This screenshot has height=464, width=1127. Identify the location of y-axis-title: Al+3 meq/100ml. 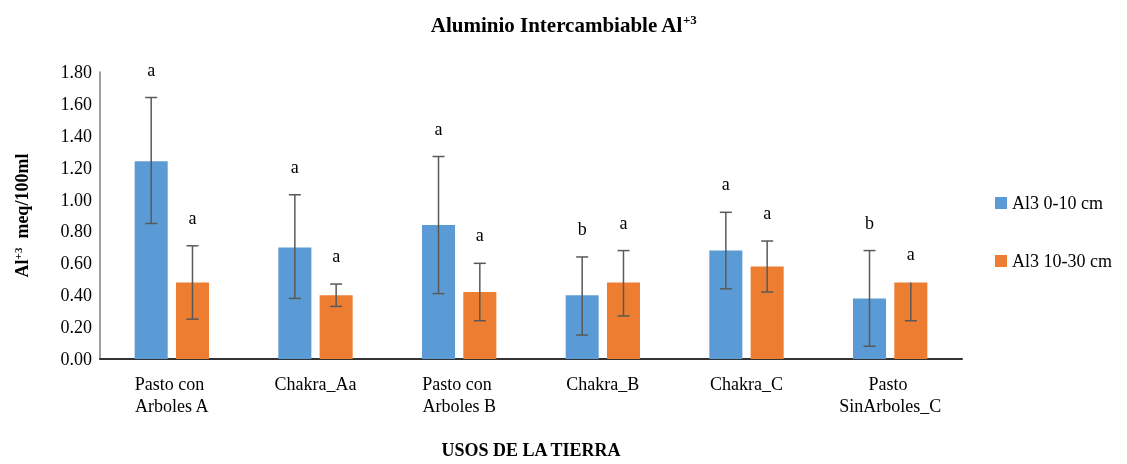
(21, 215).